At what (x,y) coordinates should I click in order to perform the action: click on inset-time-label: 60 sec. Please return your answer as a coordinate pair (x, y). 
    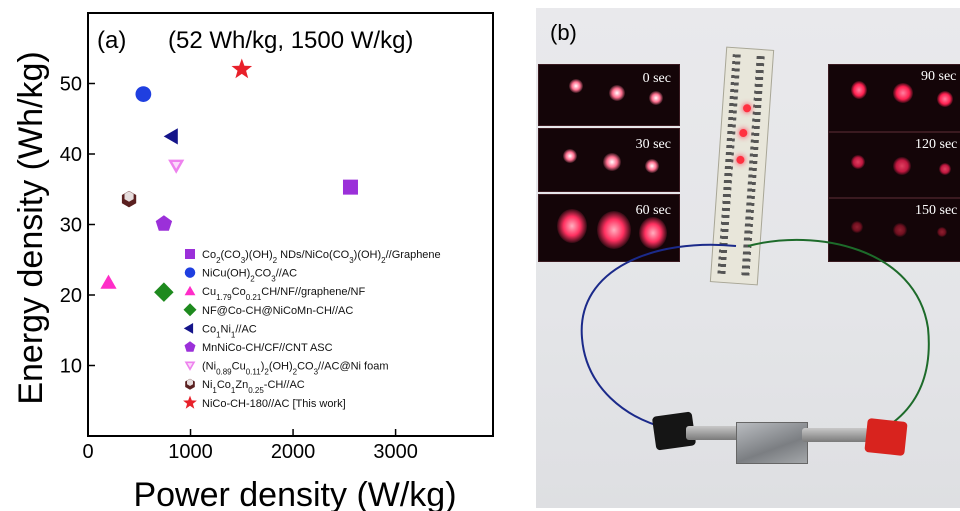
    Looking at the image, I should click on (653, 210).